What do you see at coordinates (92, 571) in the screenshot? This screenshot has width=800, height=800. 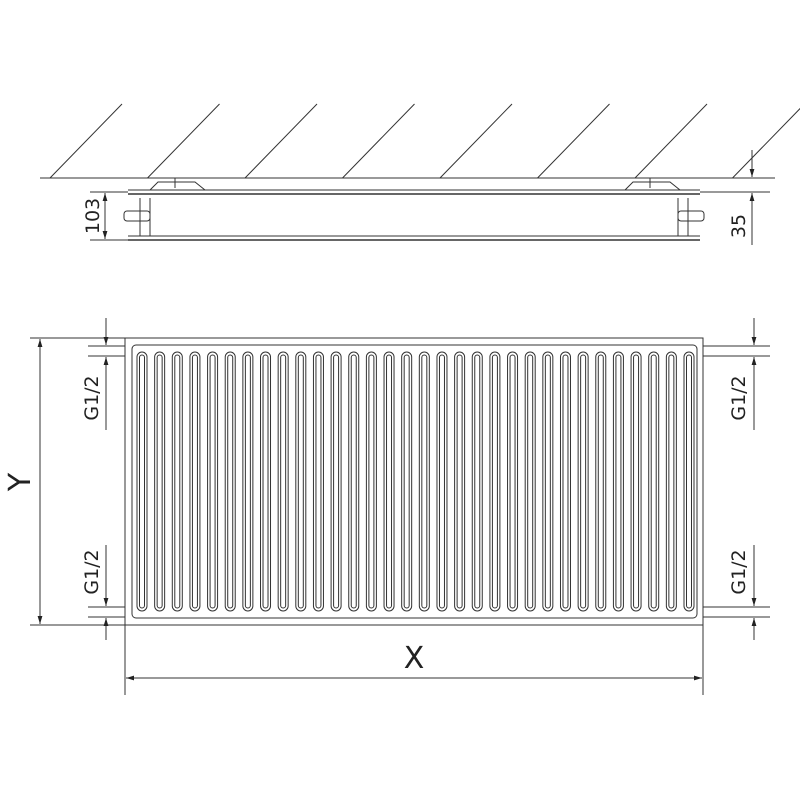 I see `connection-label-bottom-left: G1/2` at bounding box center [92, 571].